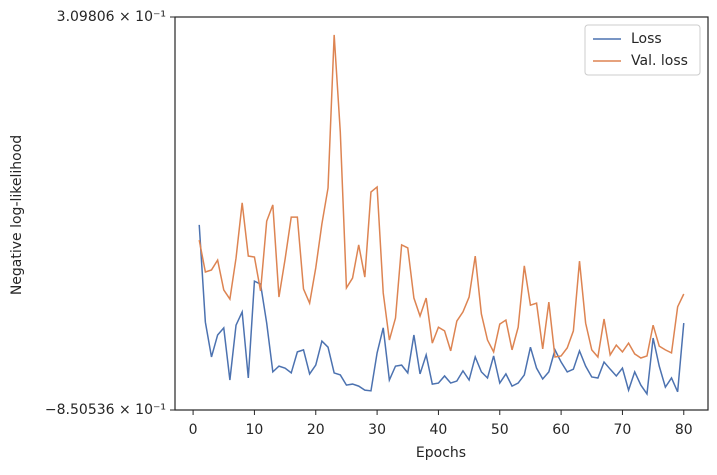 The width and height of the screenshot is (717, 475). I want to click on y-tick-label: −8.50536 × 10⁻¹, so click(105, 410).